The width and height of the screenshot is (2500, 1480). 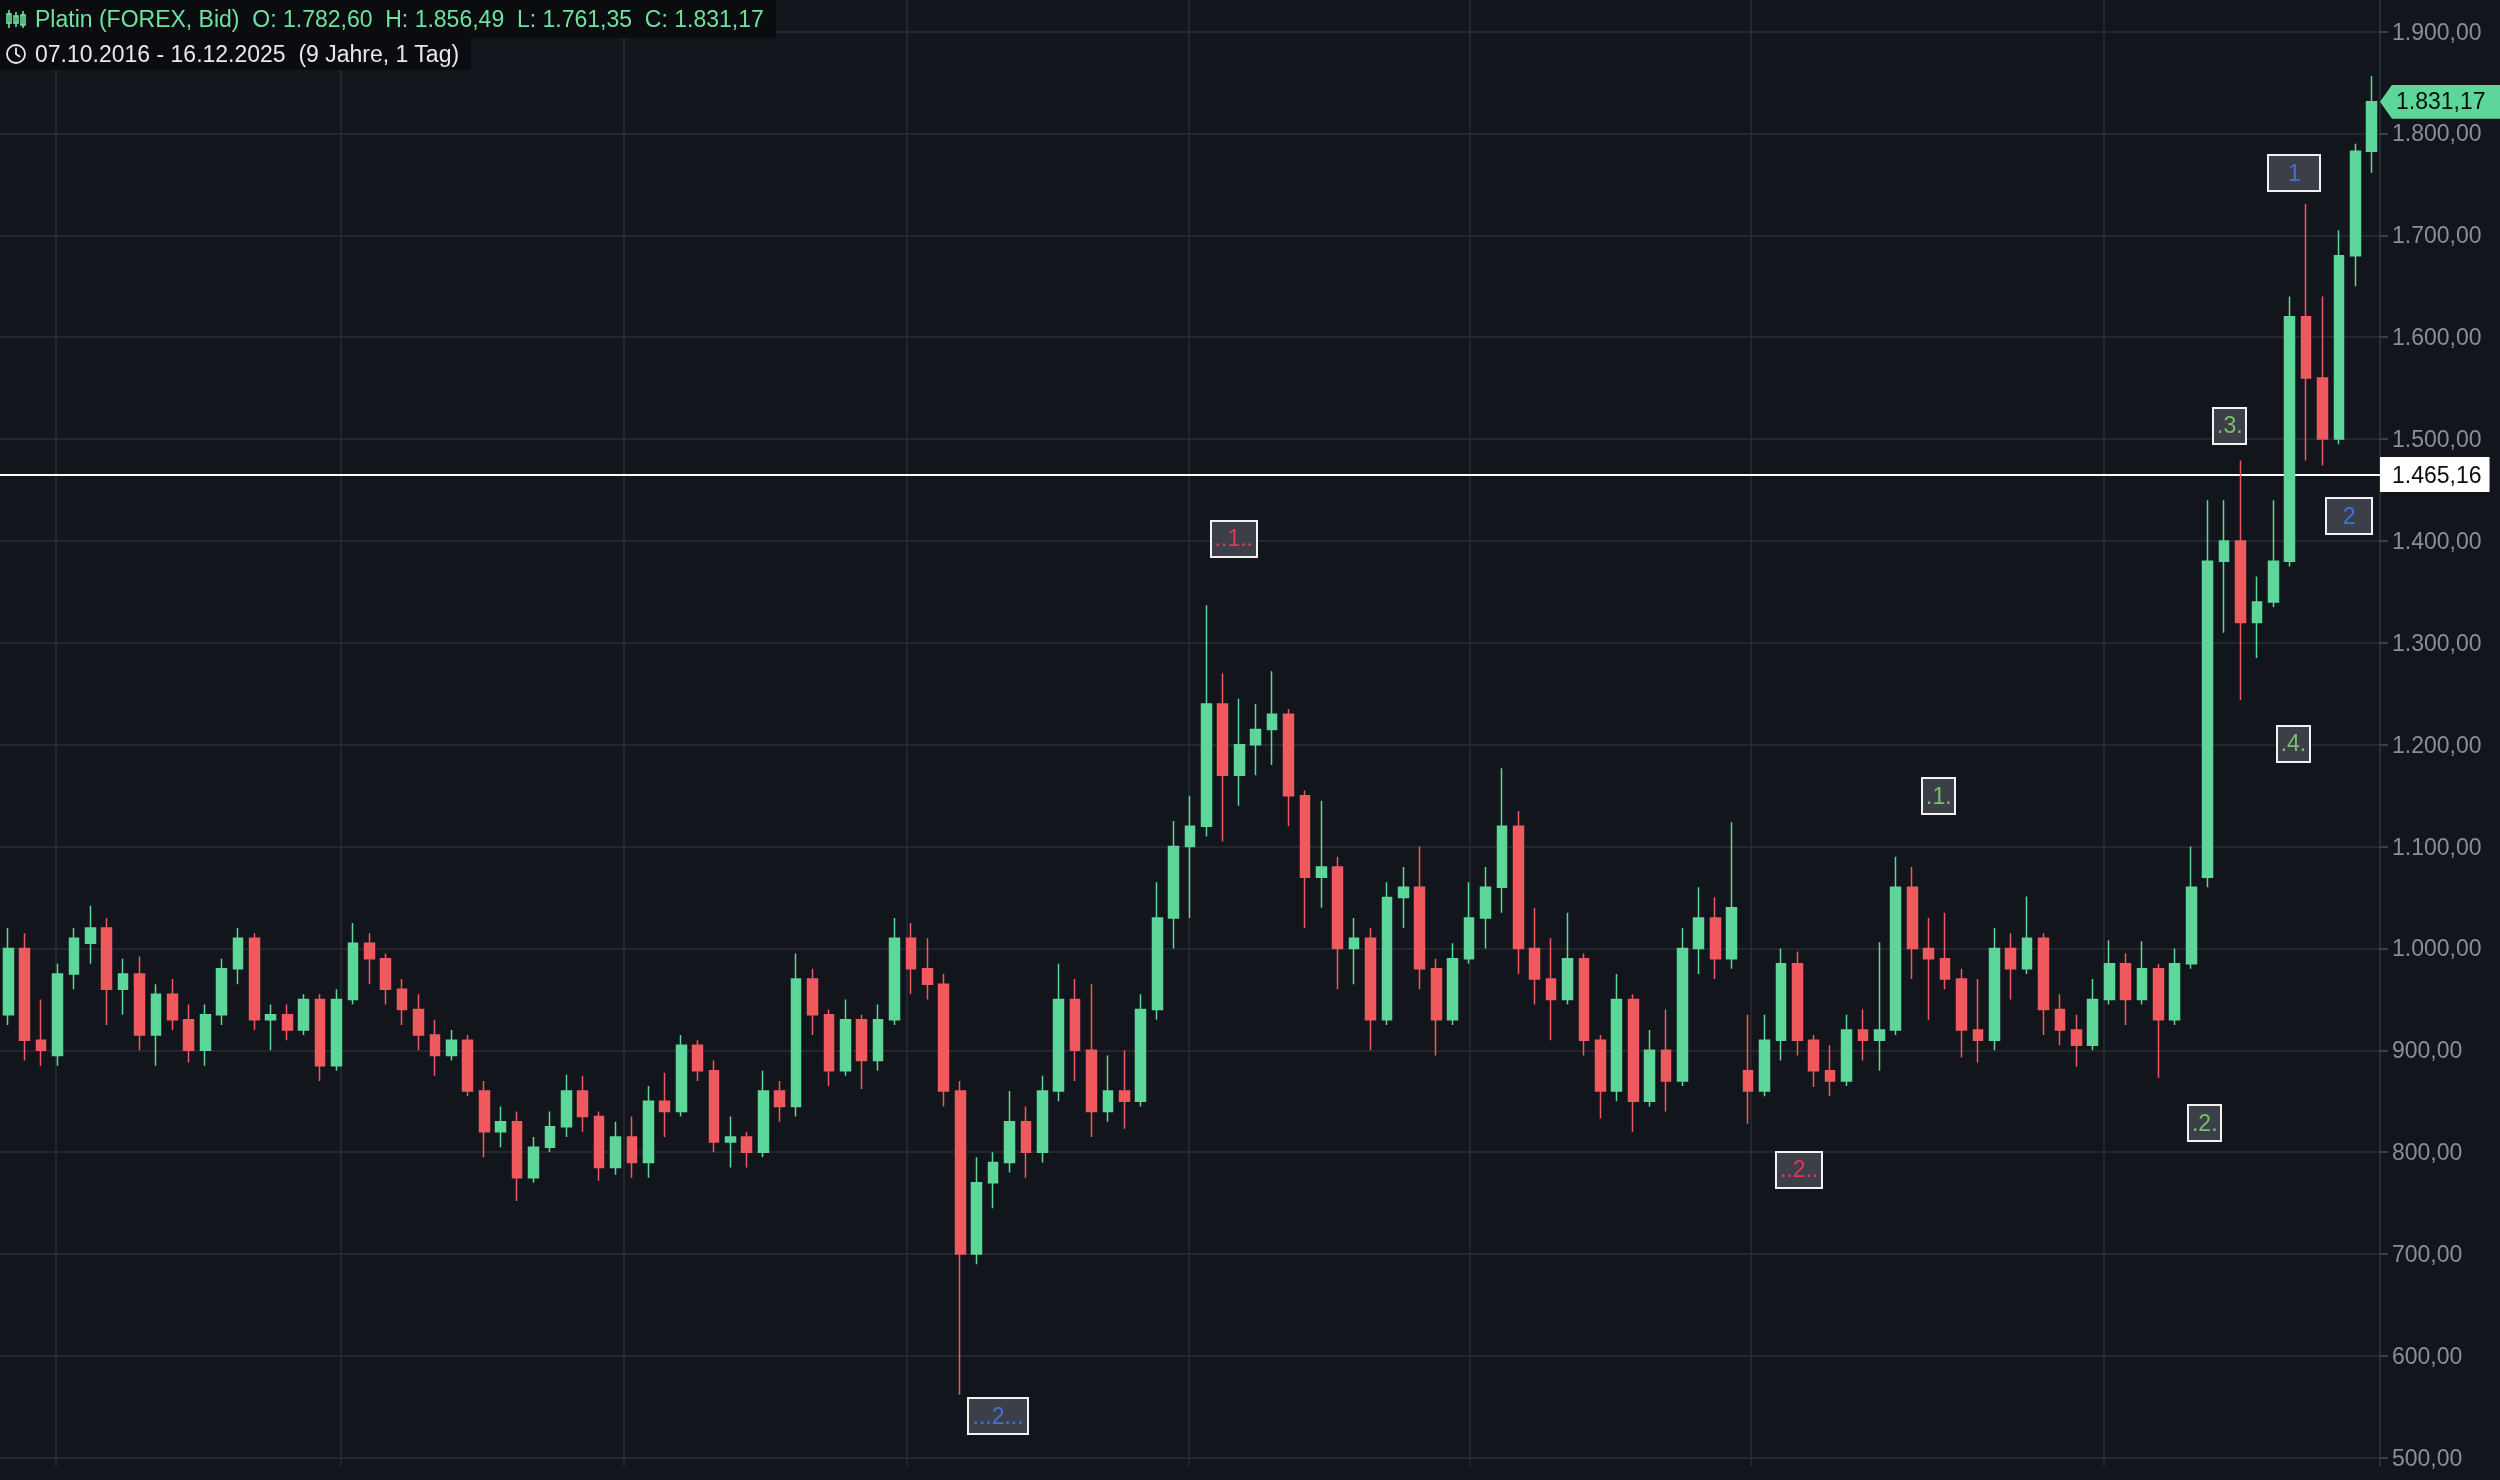 I want to click on chart-title: Platin (FOREX, Bid) O: 1.782,60 H: 1.856,49 L: 1.761,35 C: 1.831,17, so click(x=399, y=19).